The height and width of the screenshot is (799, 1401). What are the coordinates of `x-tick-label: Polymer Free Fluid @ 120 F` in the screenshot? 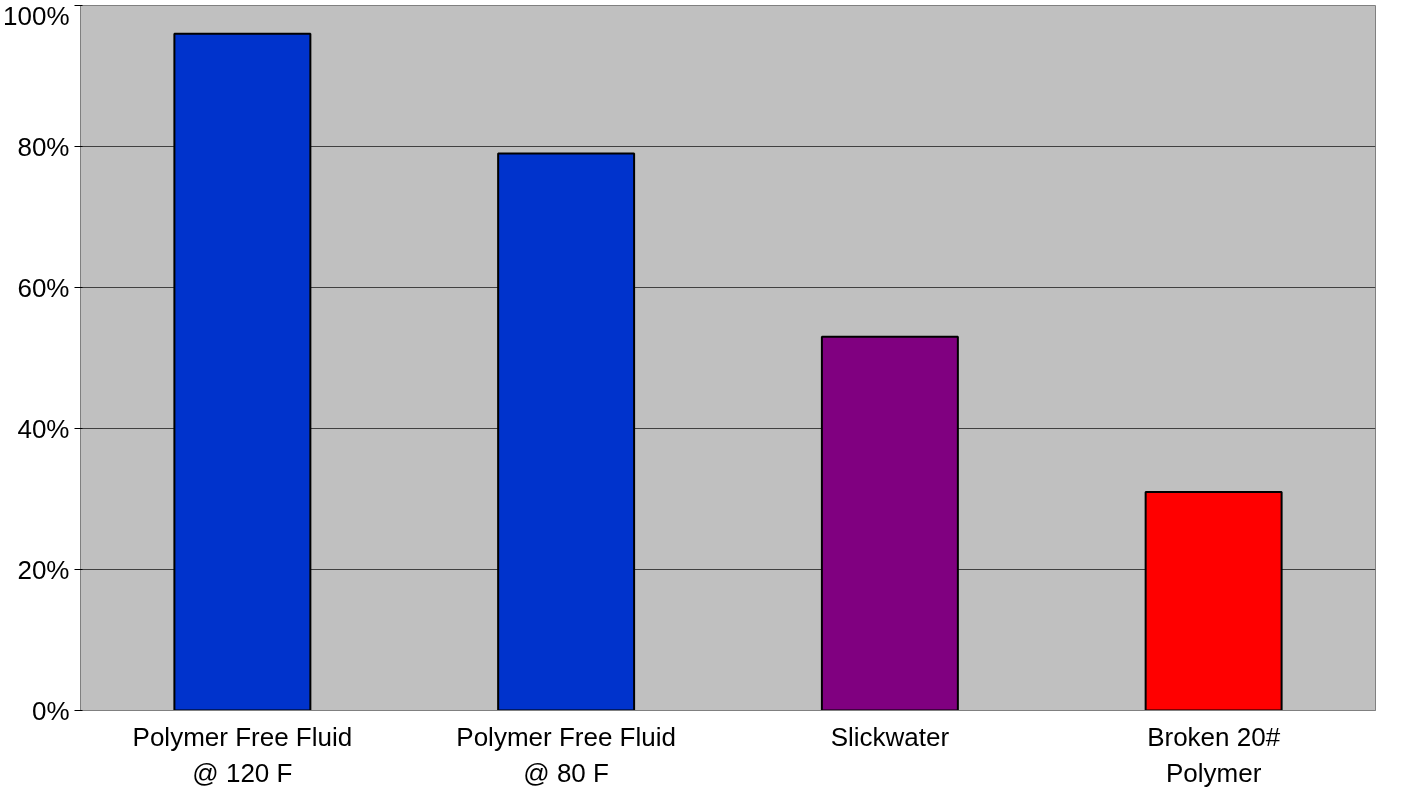 It's located at (242, 754).